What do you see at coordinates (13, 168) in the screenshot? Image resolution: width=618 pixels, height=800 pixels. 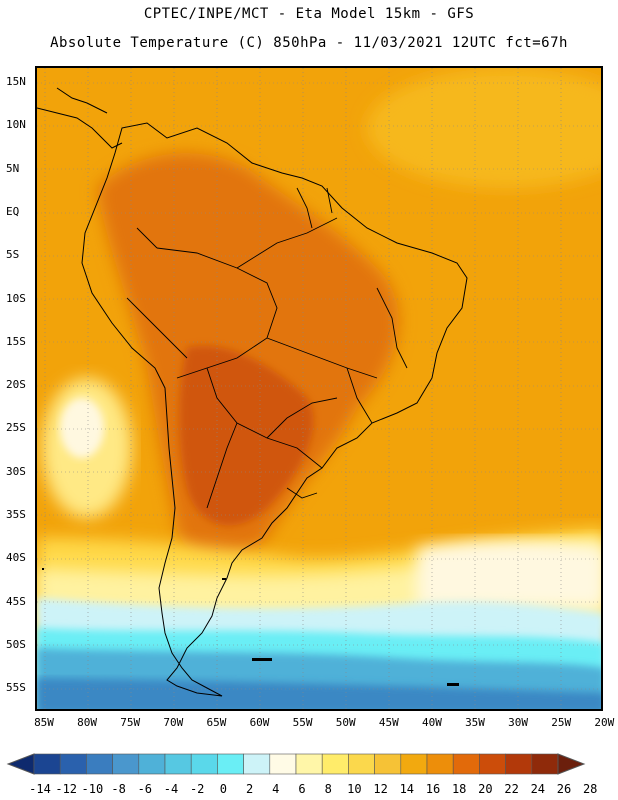 I see `lat-label: 5N` at bounding box center [13, 168].